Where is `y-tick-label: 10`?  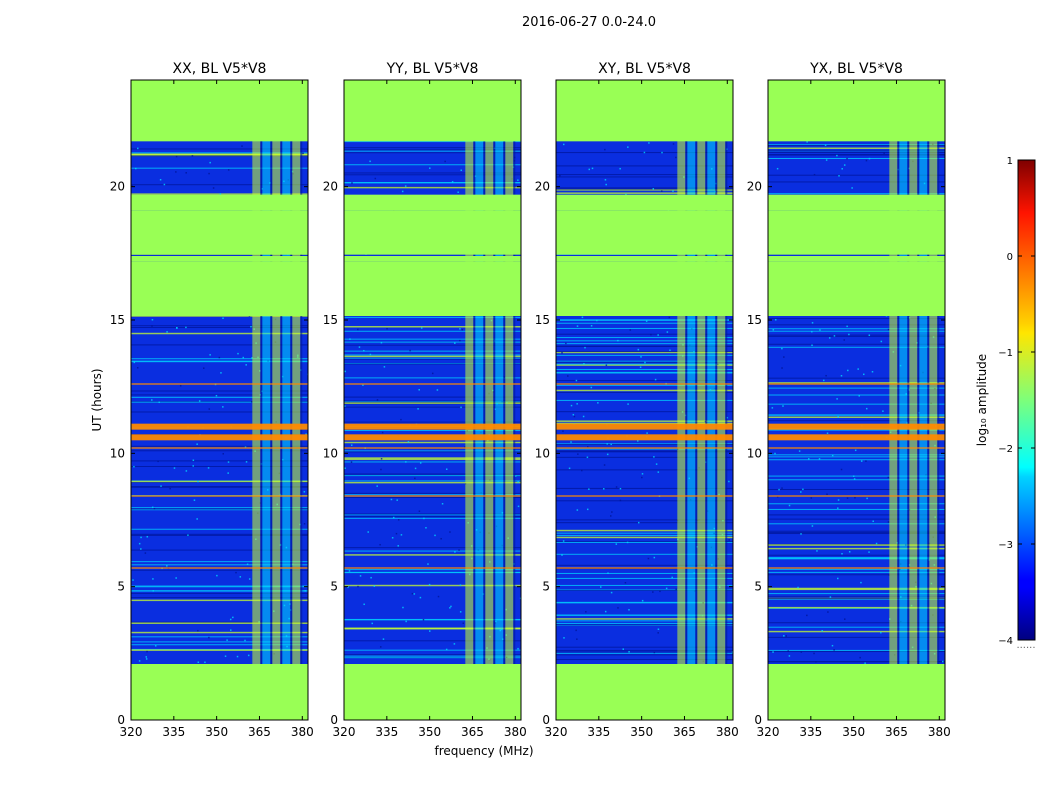
y-tick-label: 10 is located at coordinates (754, 453).